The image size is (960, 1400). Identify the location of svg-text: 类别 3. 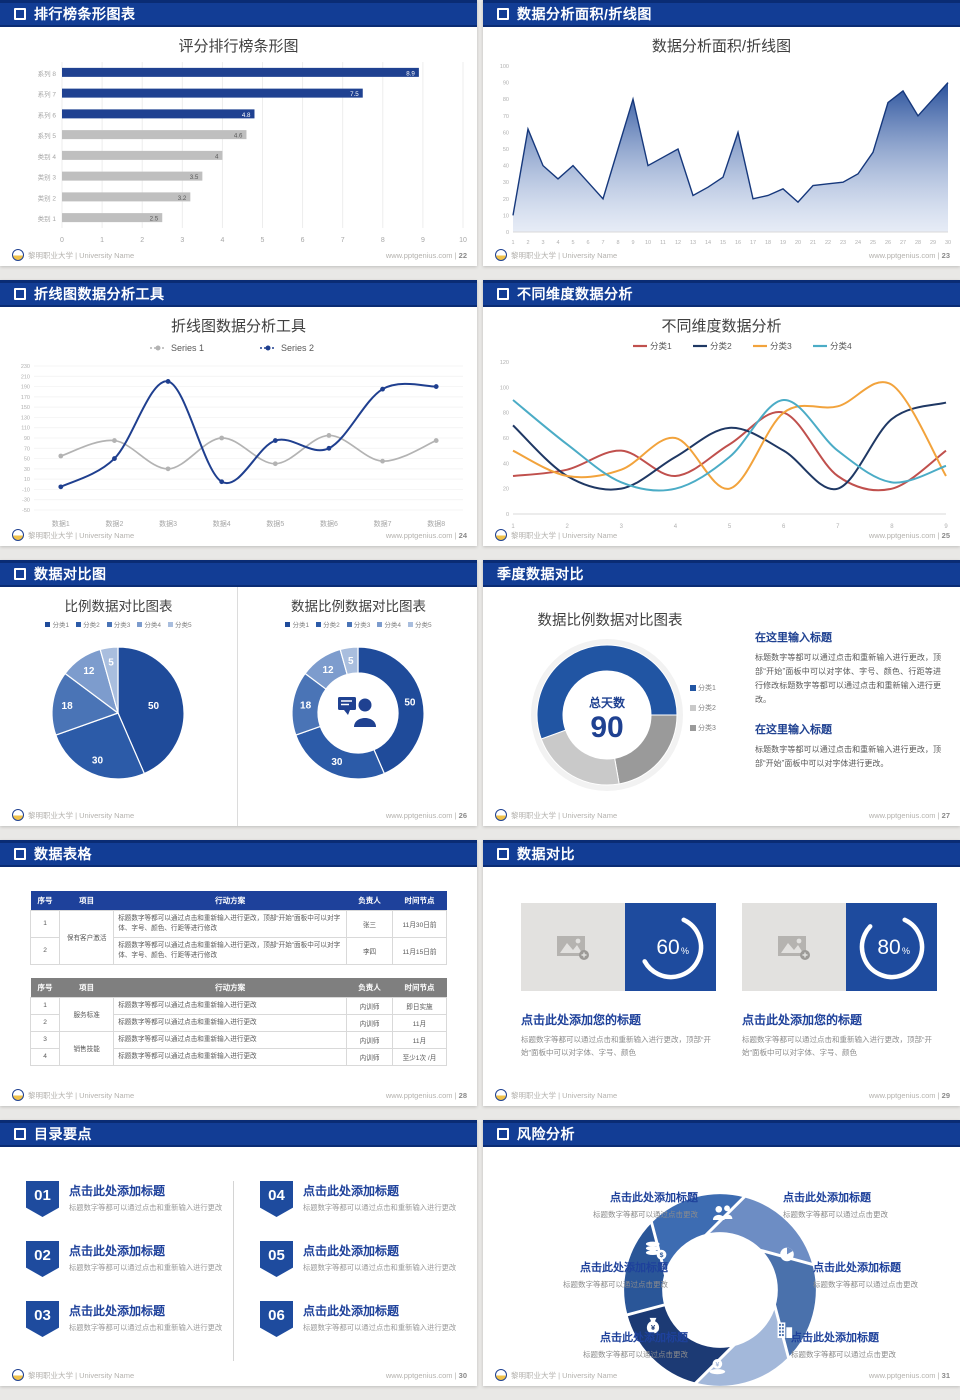
(47, 177).